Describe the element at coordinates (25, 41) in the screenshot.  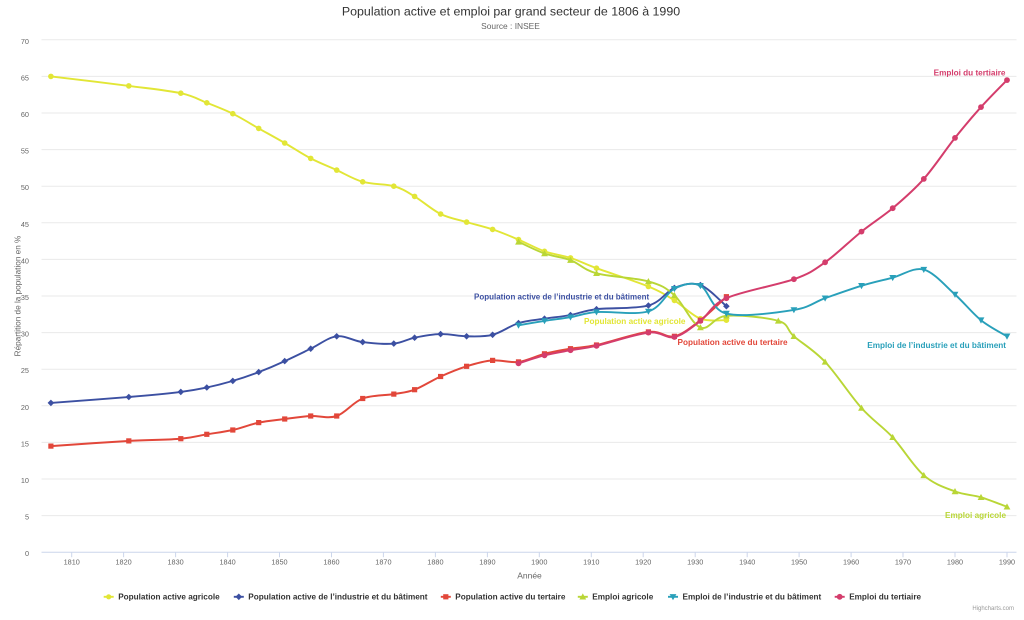
I see `svg-text: 70` at that location.